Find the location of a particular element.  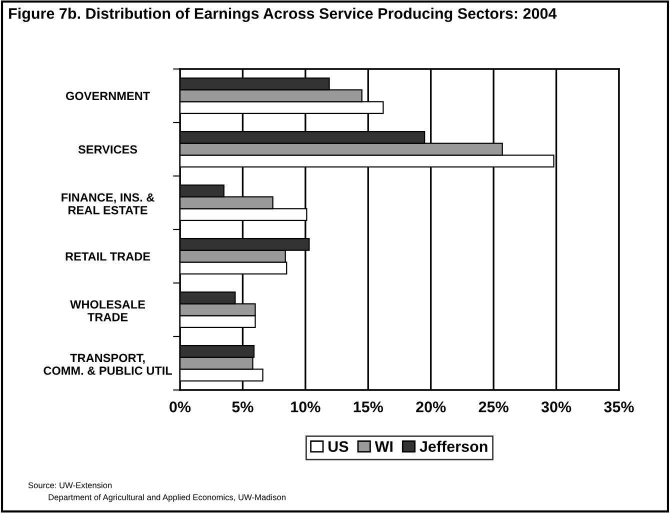

y-tick-label: GOVERNMENT is located at coordinates (108, 96).